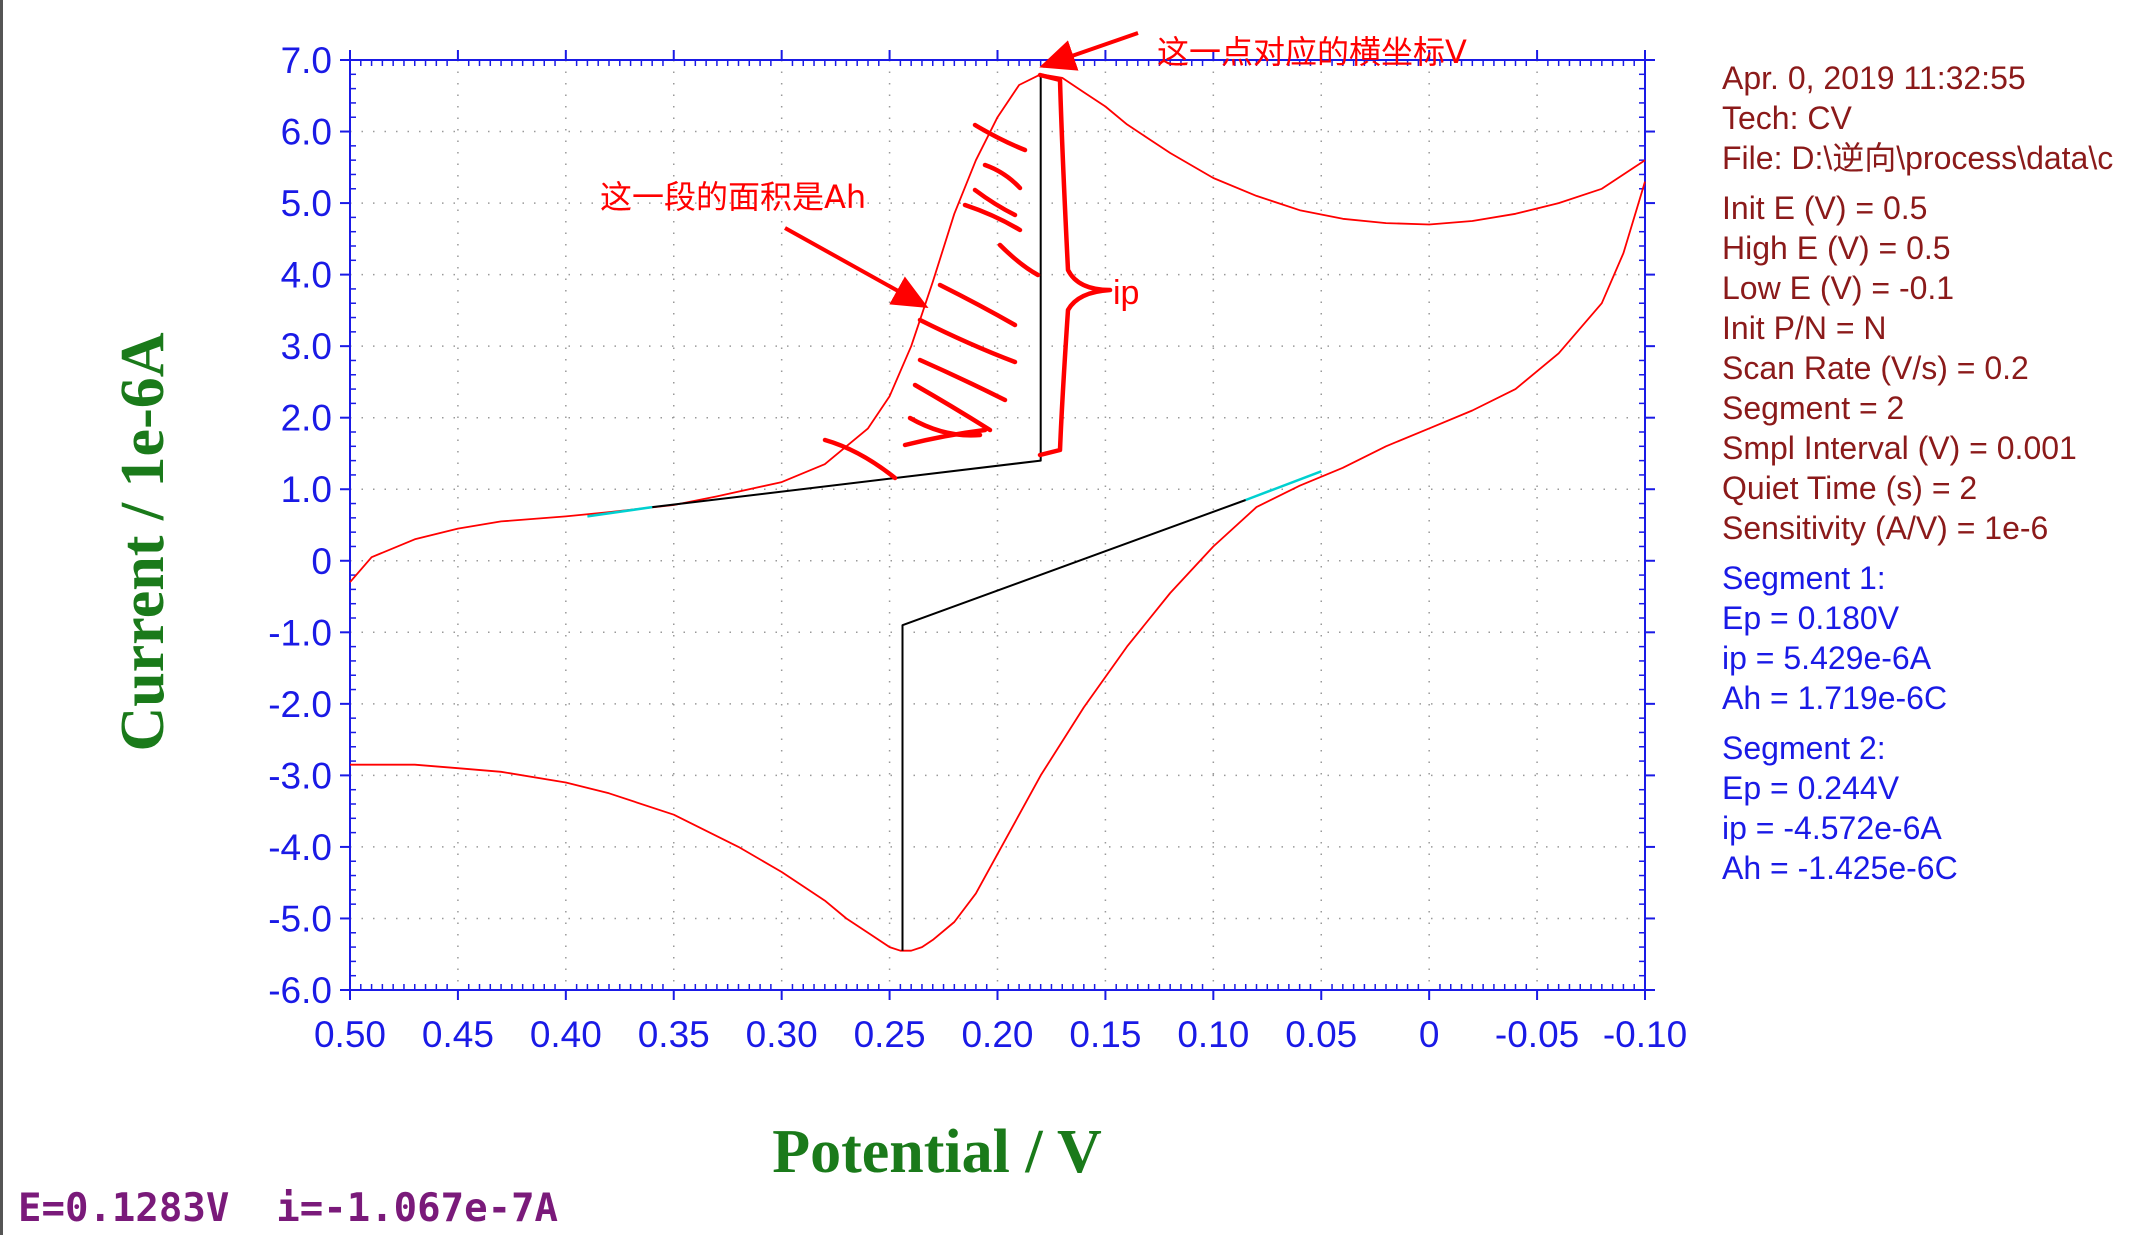 The height and width of the screenshot is (1235, 2135). What do you see at coordinates (1429, 1034) in the screenshot?
I see `x-tick-label: 0` at bounding box center [1429, 1034].